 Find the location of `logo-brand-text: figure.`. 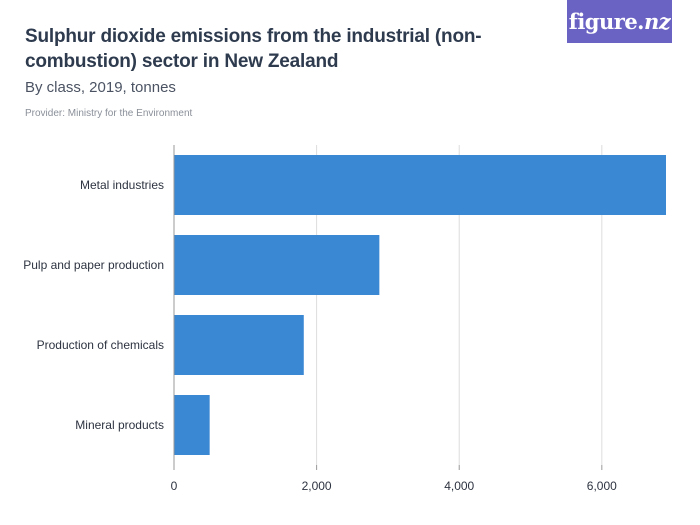

logo-brand-text: figure. is located at coordinates (606, 21).